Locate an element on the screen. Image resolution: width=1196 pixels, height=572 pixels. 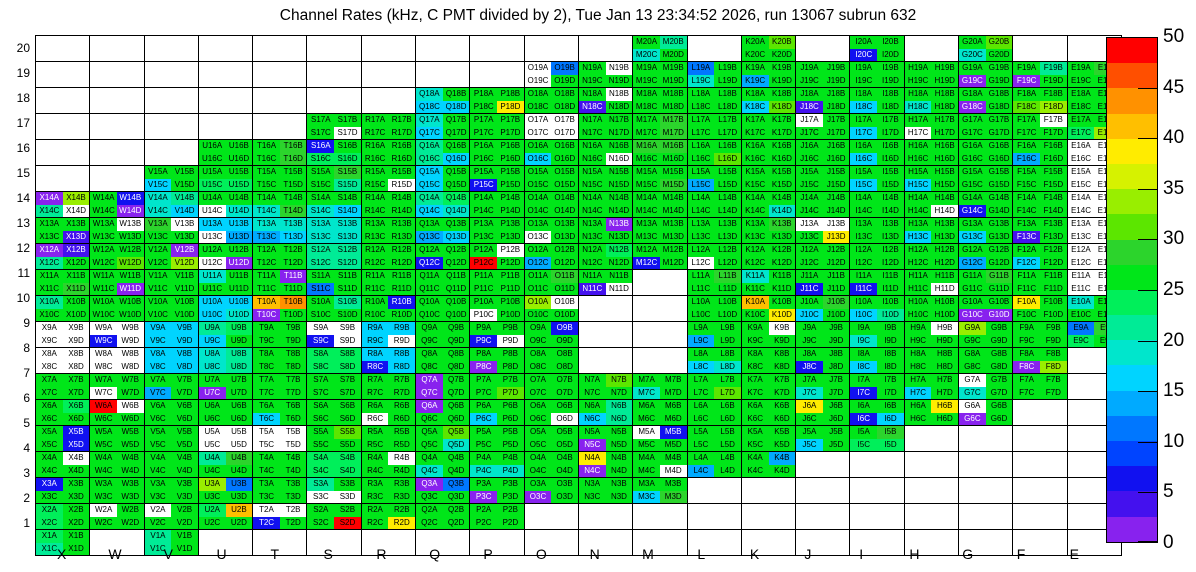
channel-K13C: K13C is located at coordinates (755, 236).